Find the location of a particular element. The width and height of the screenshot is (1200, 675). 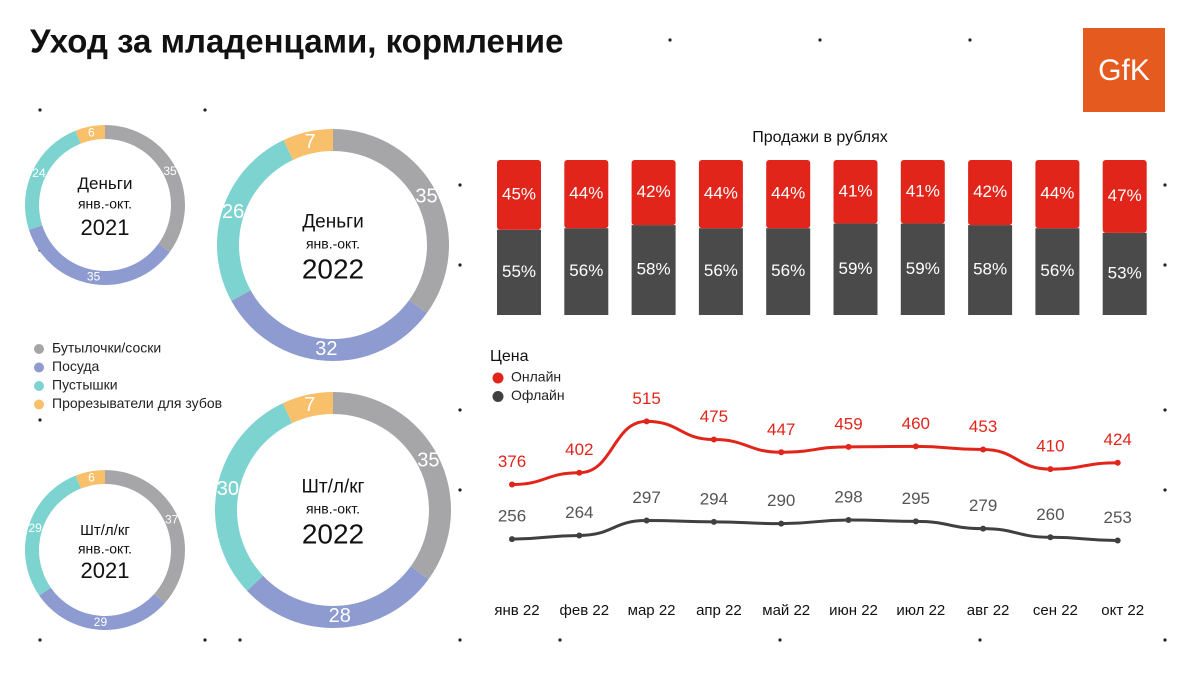

bar-value-label: 58% is located at coordinates (990, 269).